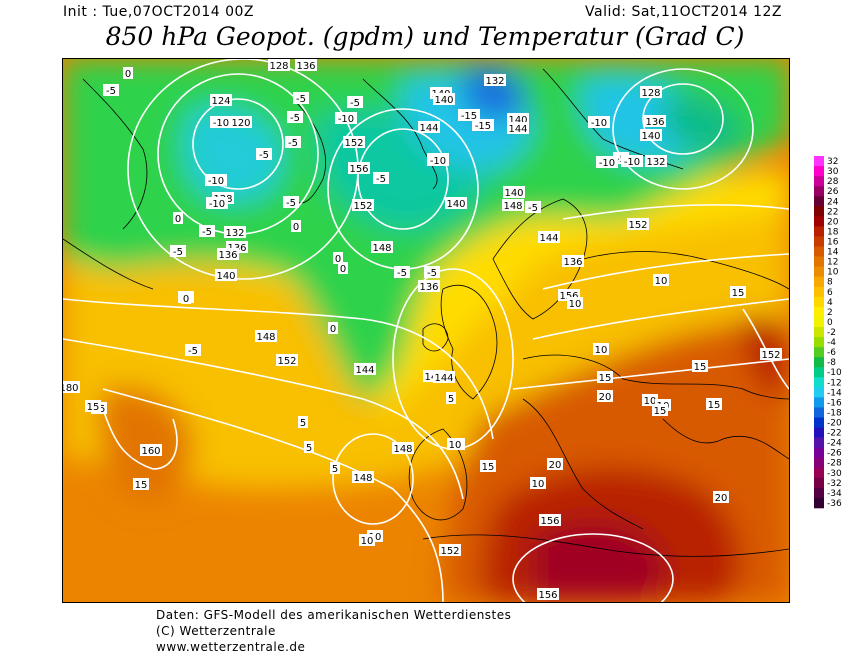  What do you see at coordinates (834, 393) in the screenshot?
I see `legend-label: -14` at bounding box center [834, 393].